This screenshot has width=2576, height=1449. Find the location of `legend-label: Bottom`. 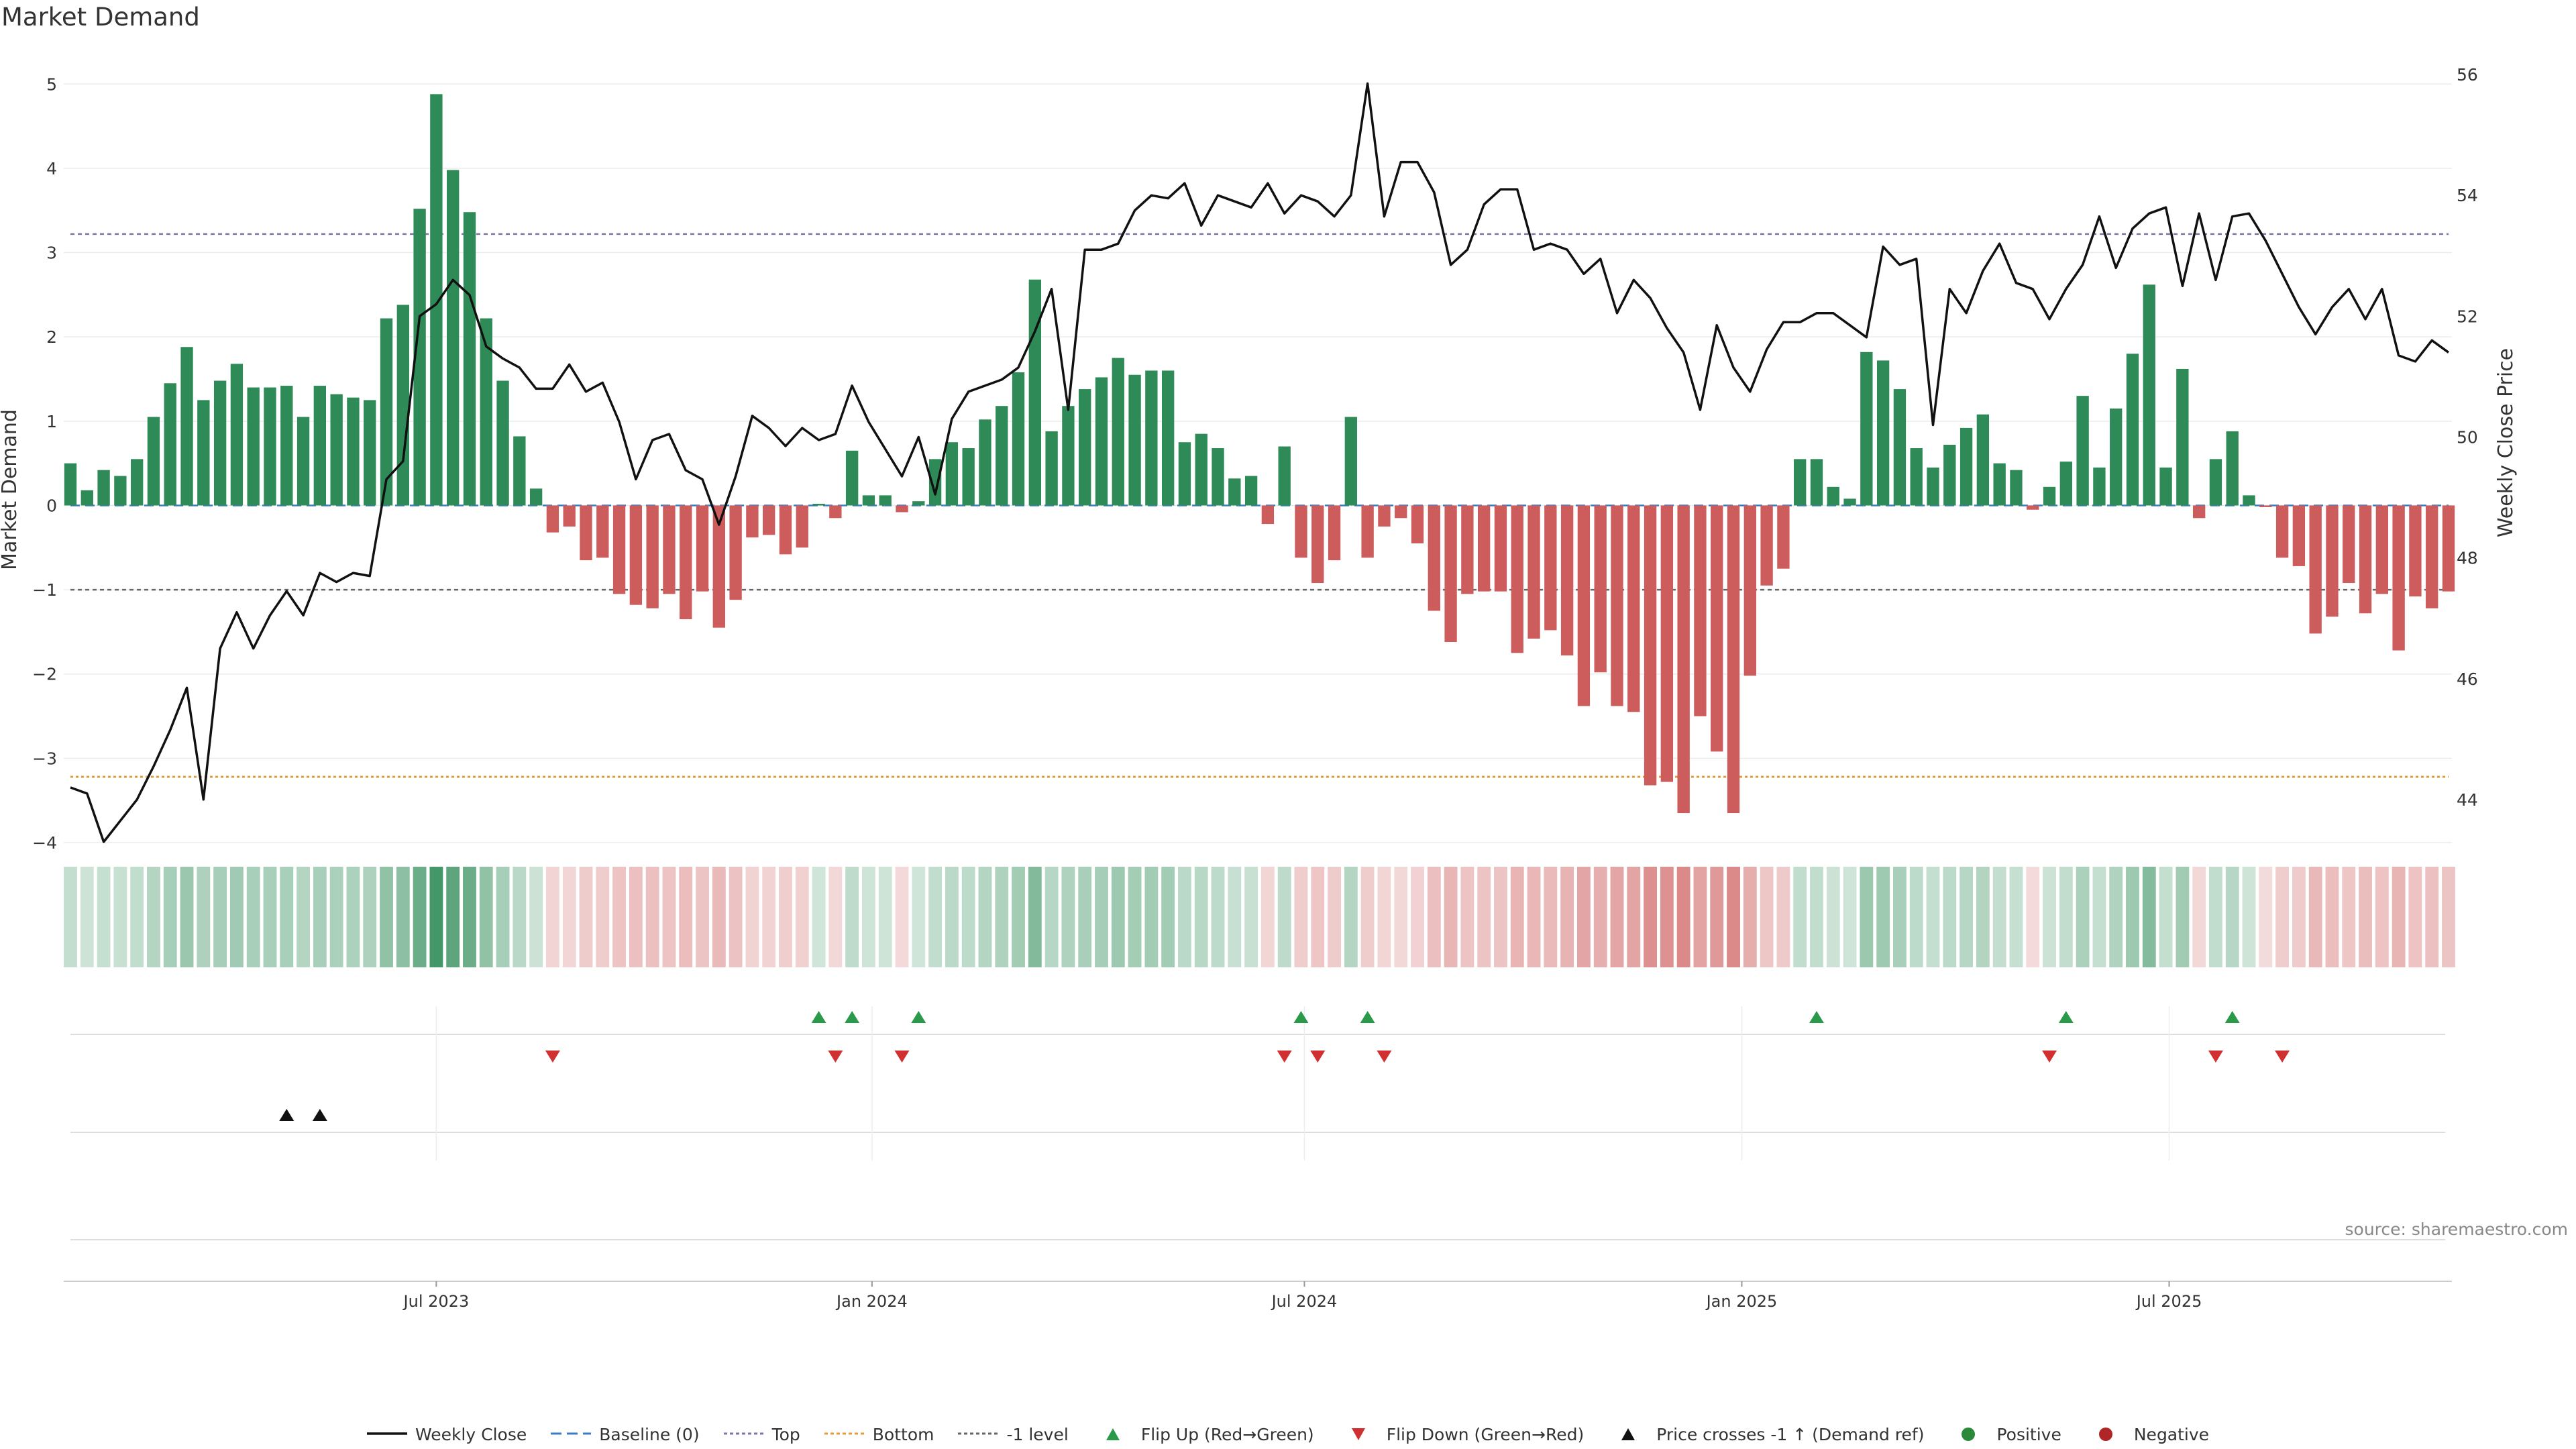

legend-label: Bottom is located at coordinates (903, 1434).